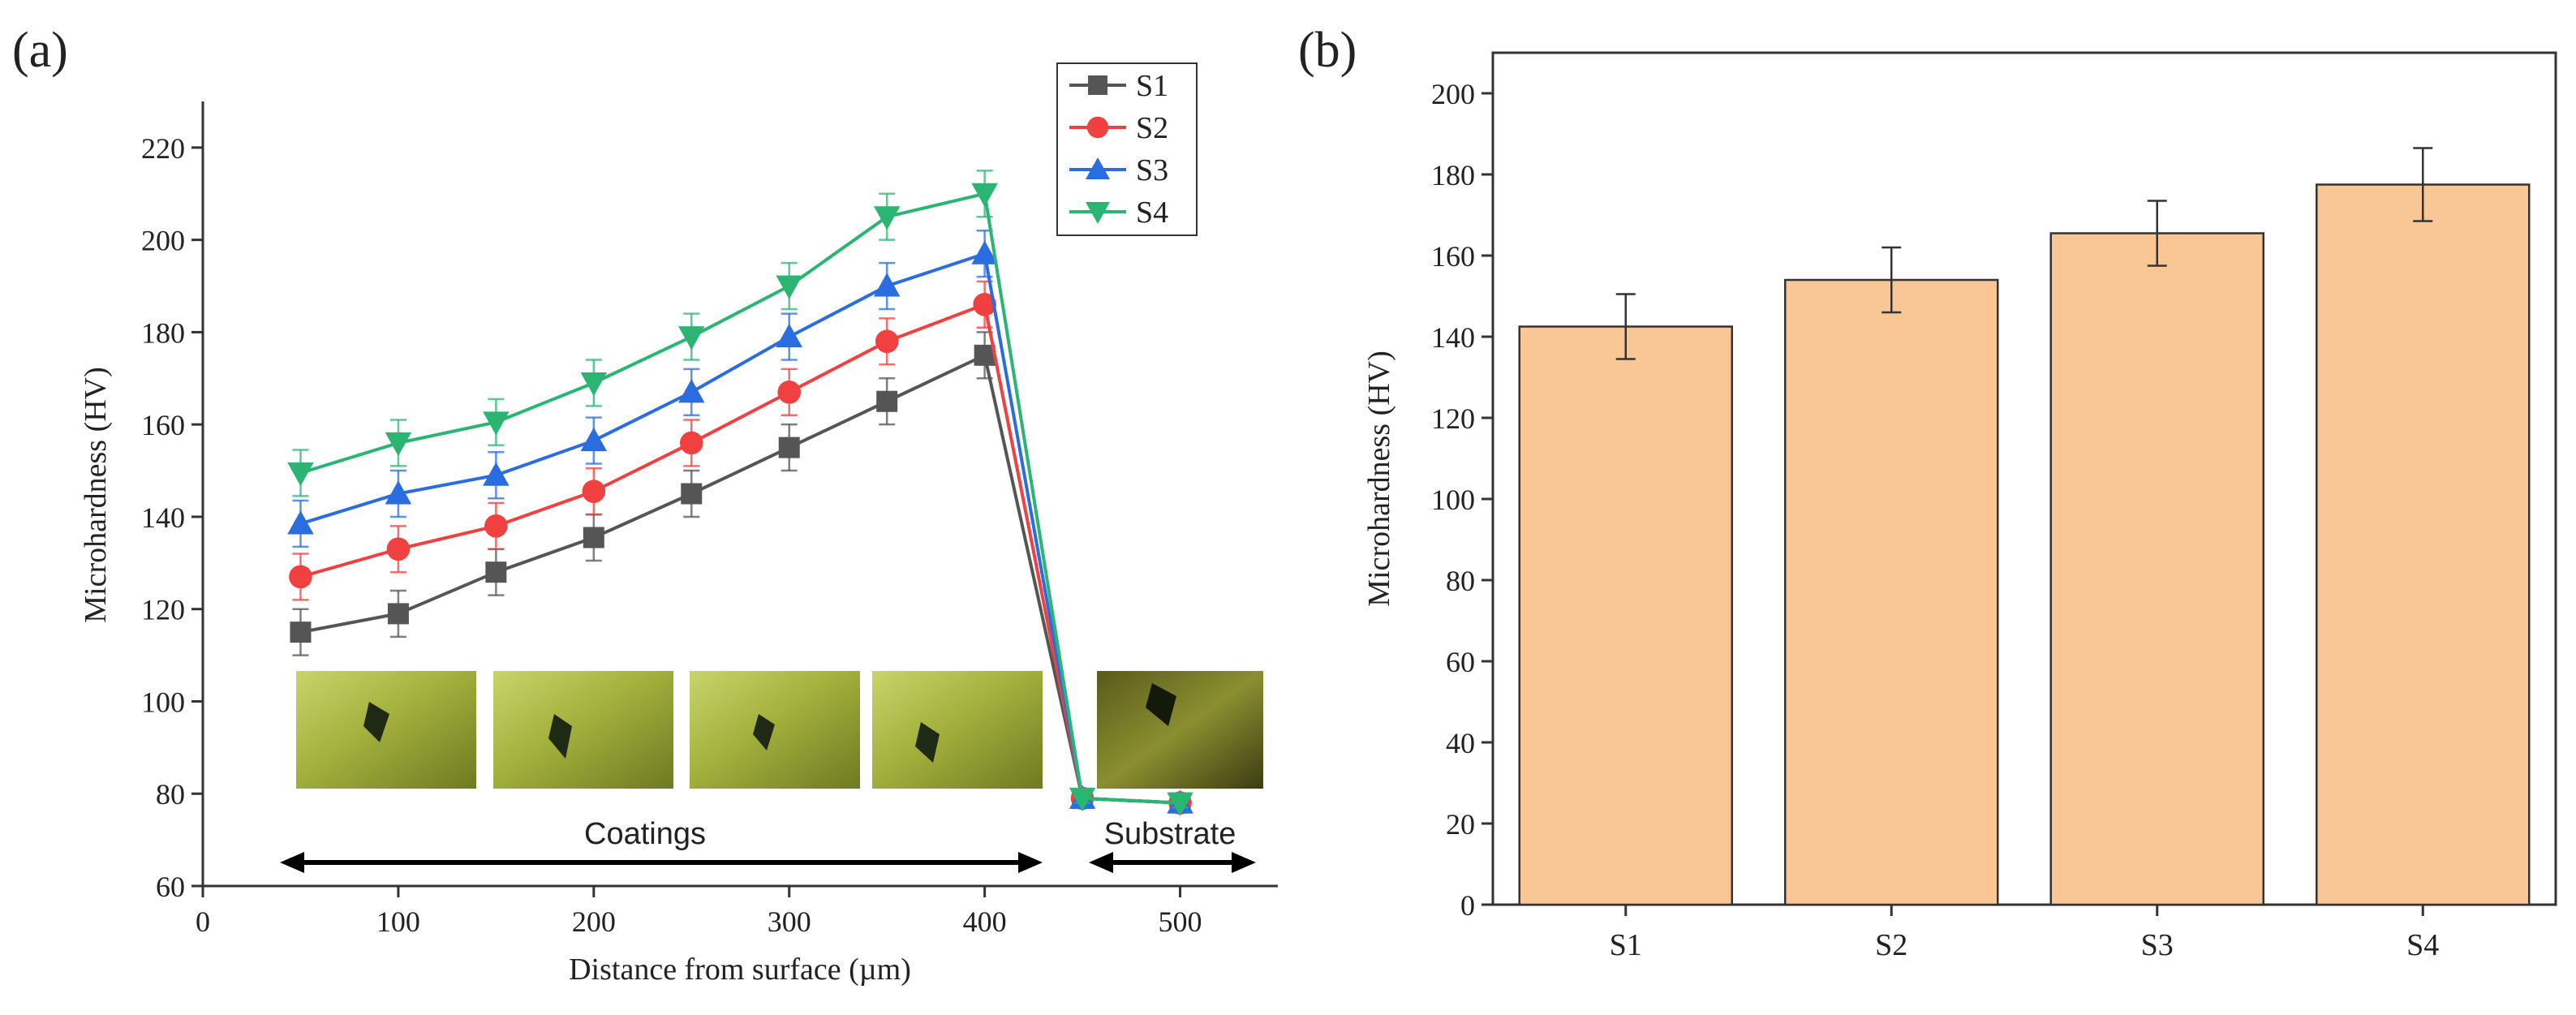  I want to click on y-tick-label-b: 0, so click(1467, 905).